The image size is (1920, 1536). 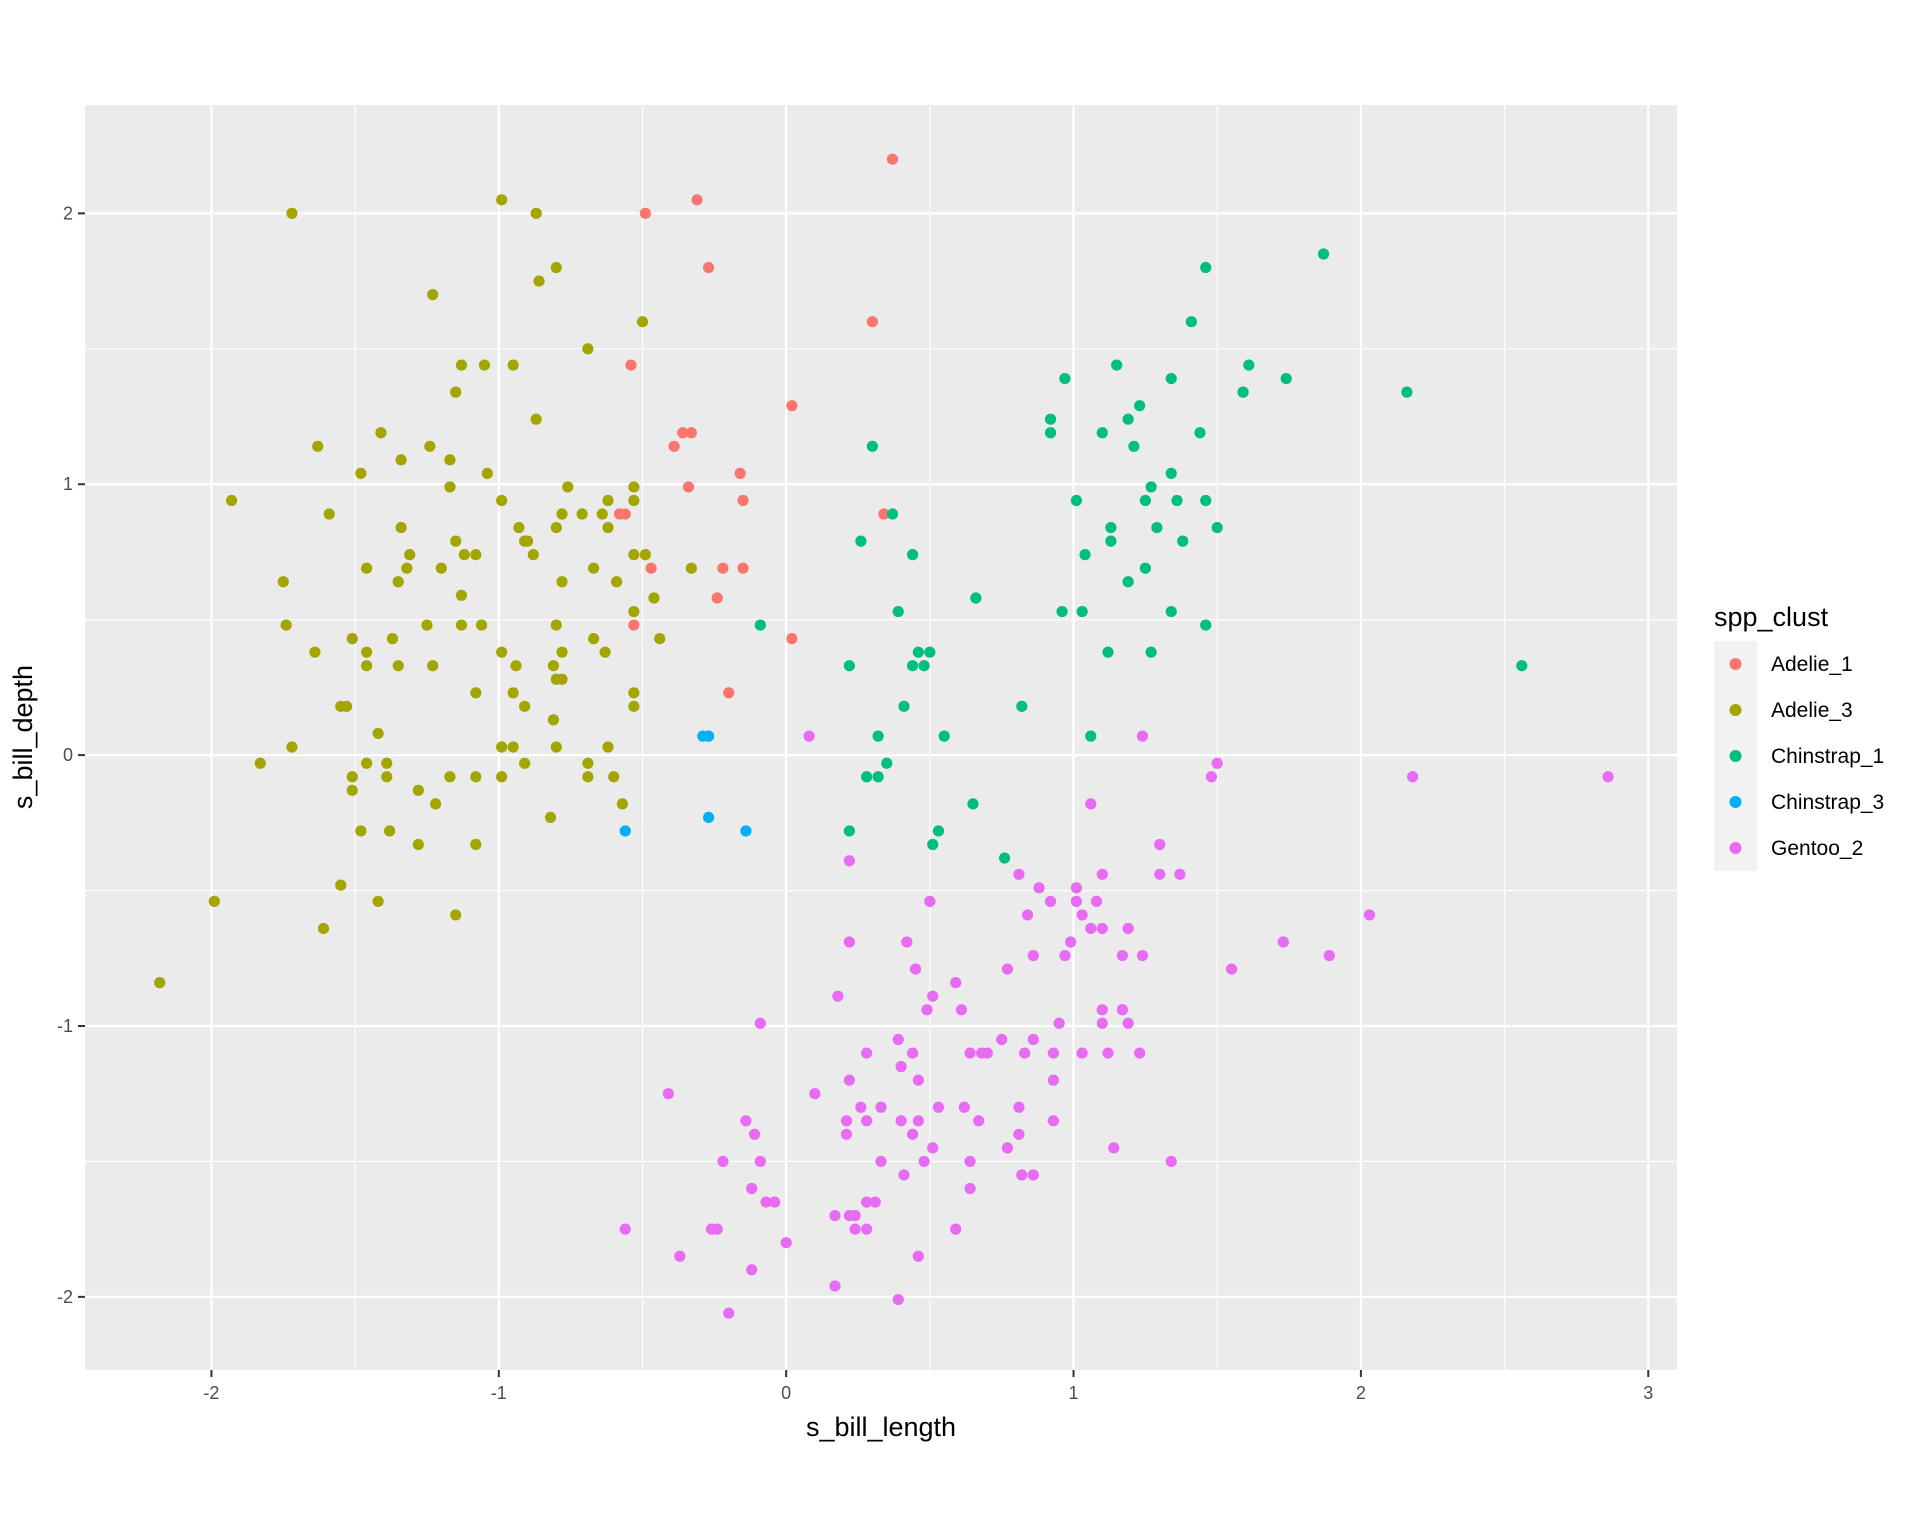 What do you see at coordinates (1812, 710) in the screenshot?
I see `legend-label: Adelie_3` at bounding box center [1812, 710].